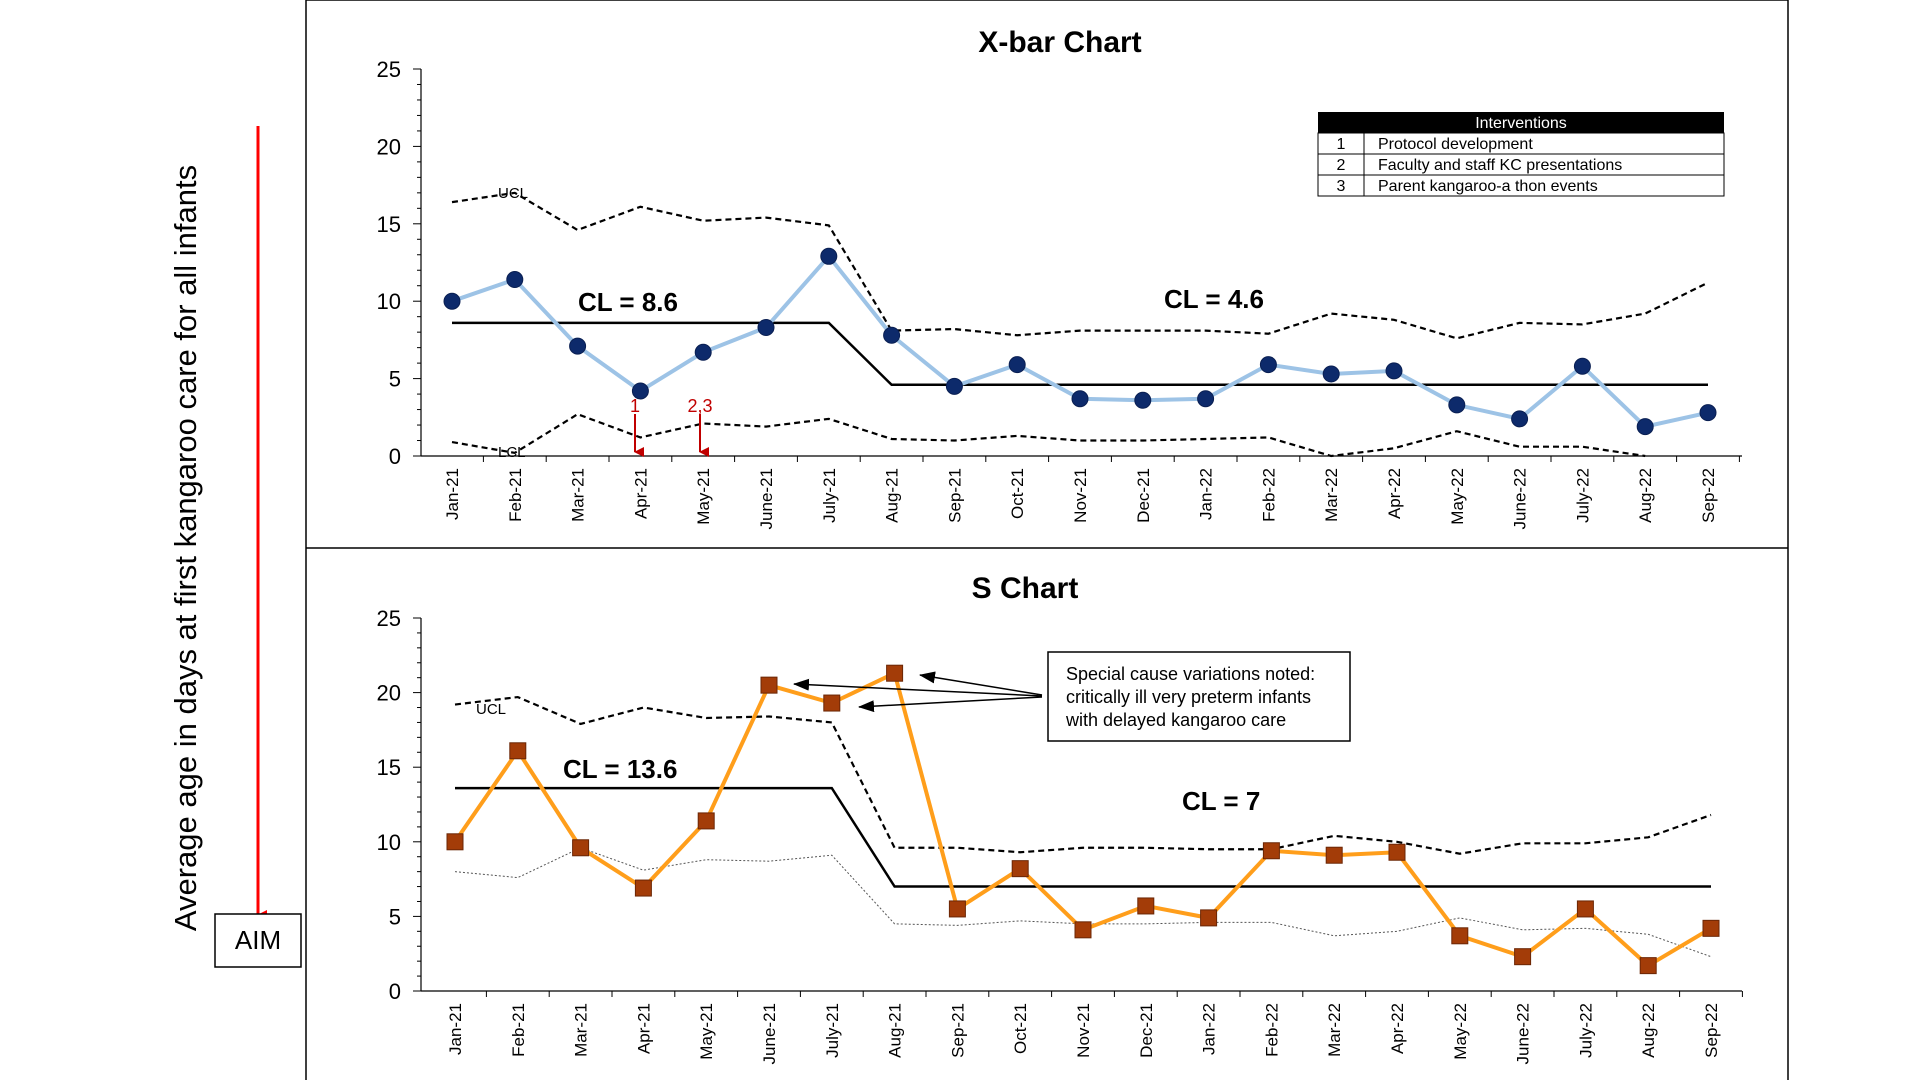 The image size is (1920, 1080). Describe the element at coordinates (1080, 354) in the screenshot. I see `xbar-center-line` at that location.